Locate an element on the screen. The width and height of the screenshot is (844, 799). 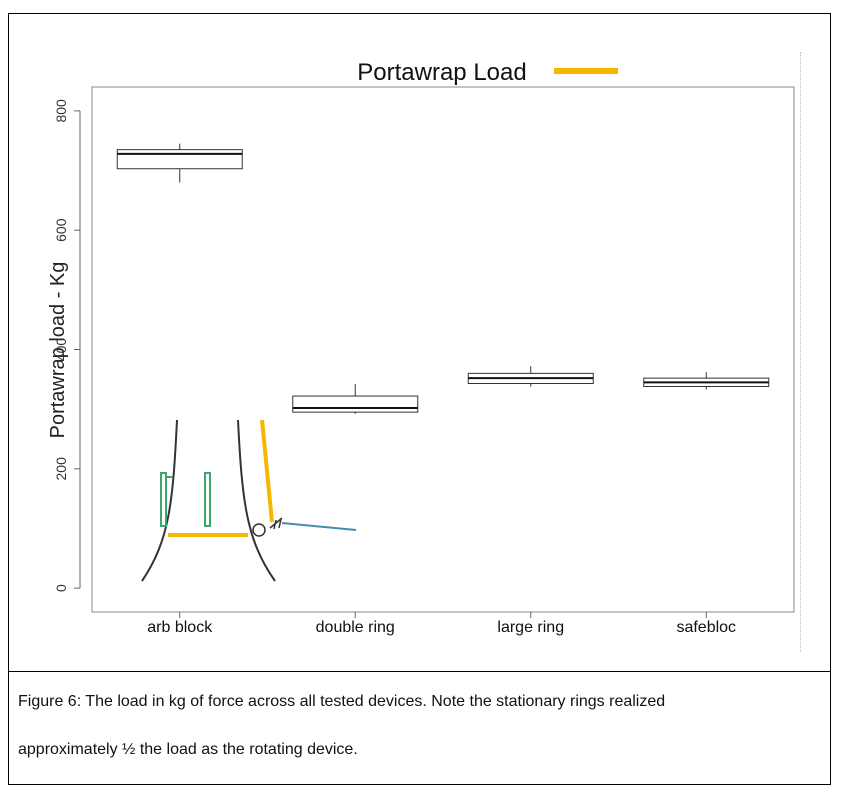
sketch-circle is located at coordinates (259, 530).